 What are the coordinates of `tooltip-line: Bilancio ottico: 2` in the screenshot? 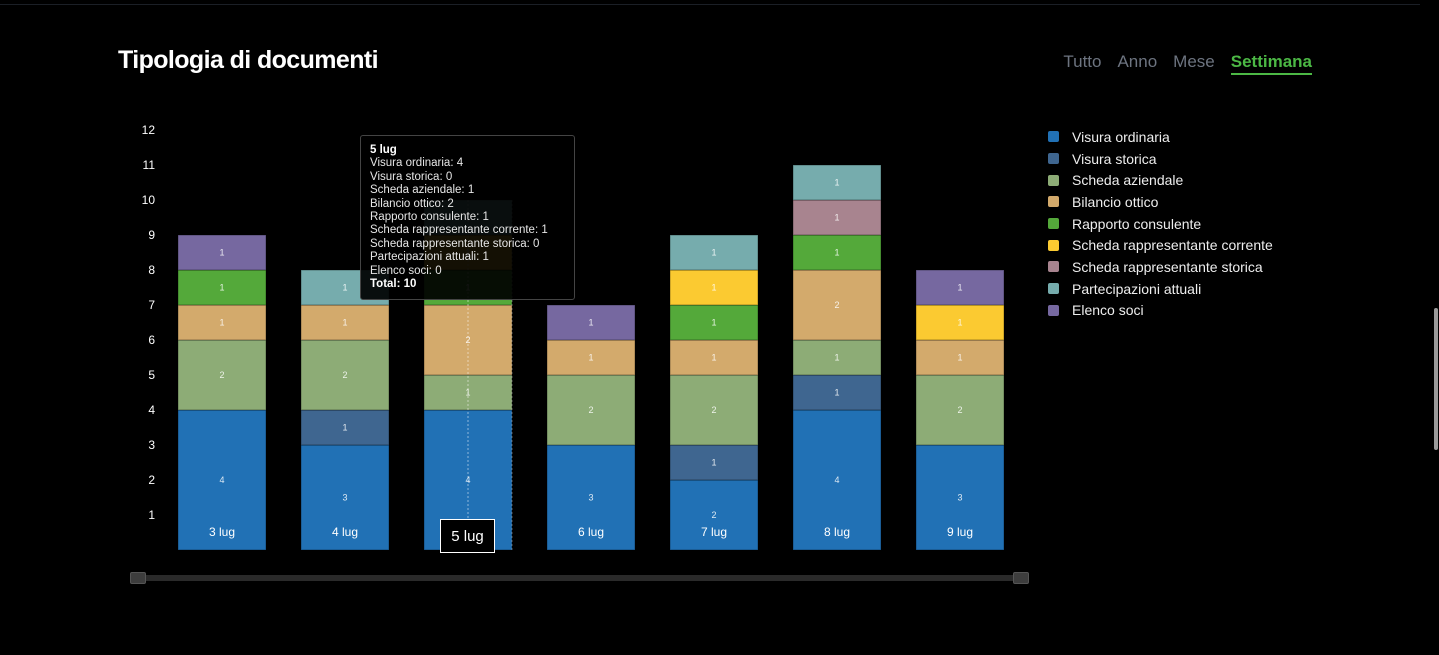 It's located at (412, 203).